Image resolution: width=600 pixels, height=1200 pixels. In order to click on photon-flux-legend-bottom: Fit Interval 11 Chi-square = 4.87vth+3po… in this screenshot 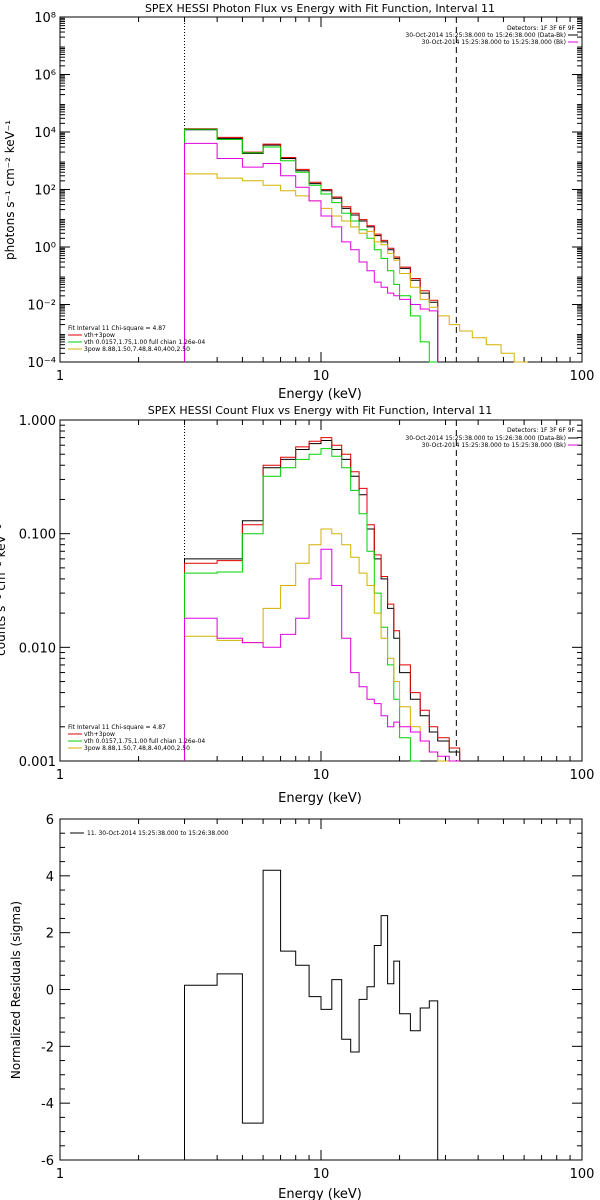, I will do `click(136, 339)`.